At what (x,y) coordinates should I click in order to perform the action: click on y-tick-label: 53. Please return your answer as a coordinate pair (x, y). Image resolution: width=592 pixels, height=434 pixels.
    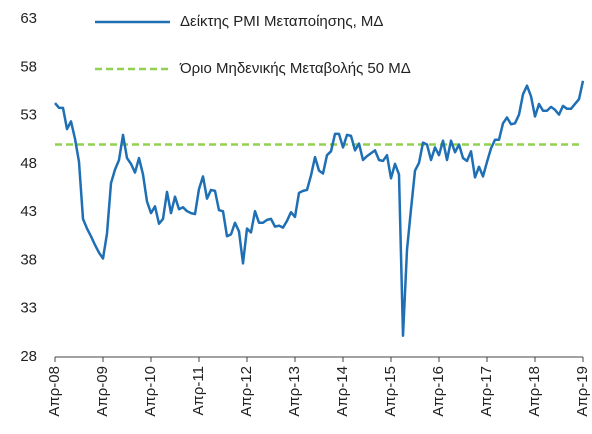
    Looking at the image, I should click on (28, 115).